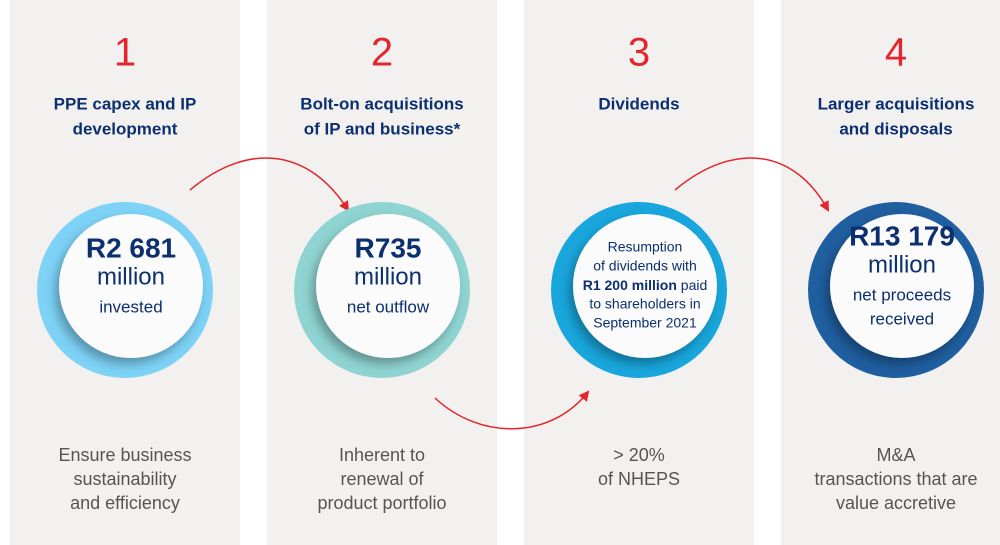 Image resolution: width=1000 pixels, height=545 pixels. What do you see at coordinates (645, 266) in the screenshot?
I see `circle-text: of dividends with` at bounding box center [645, 266].